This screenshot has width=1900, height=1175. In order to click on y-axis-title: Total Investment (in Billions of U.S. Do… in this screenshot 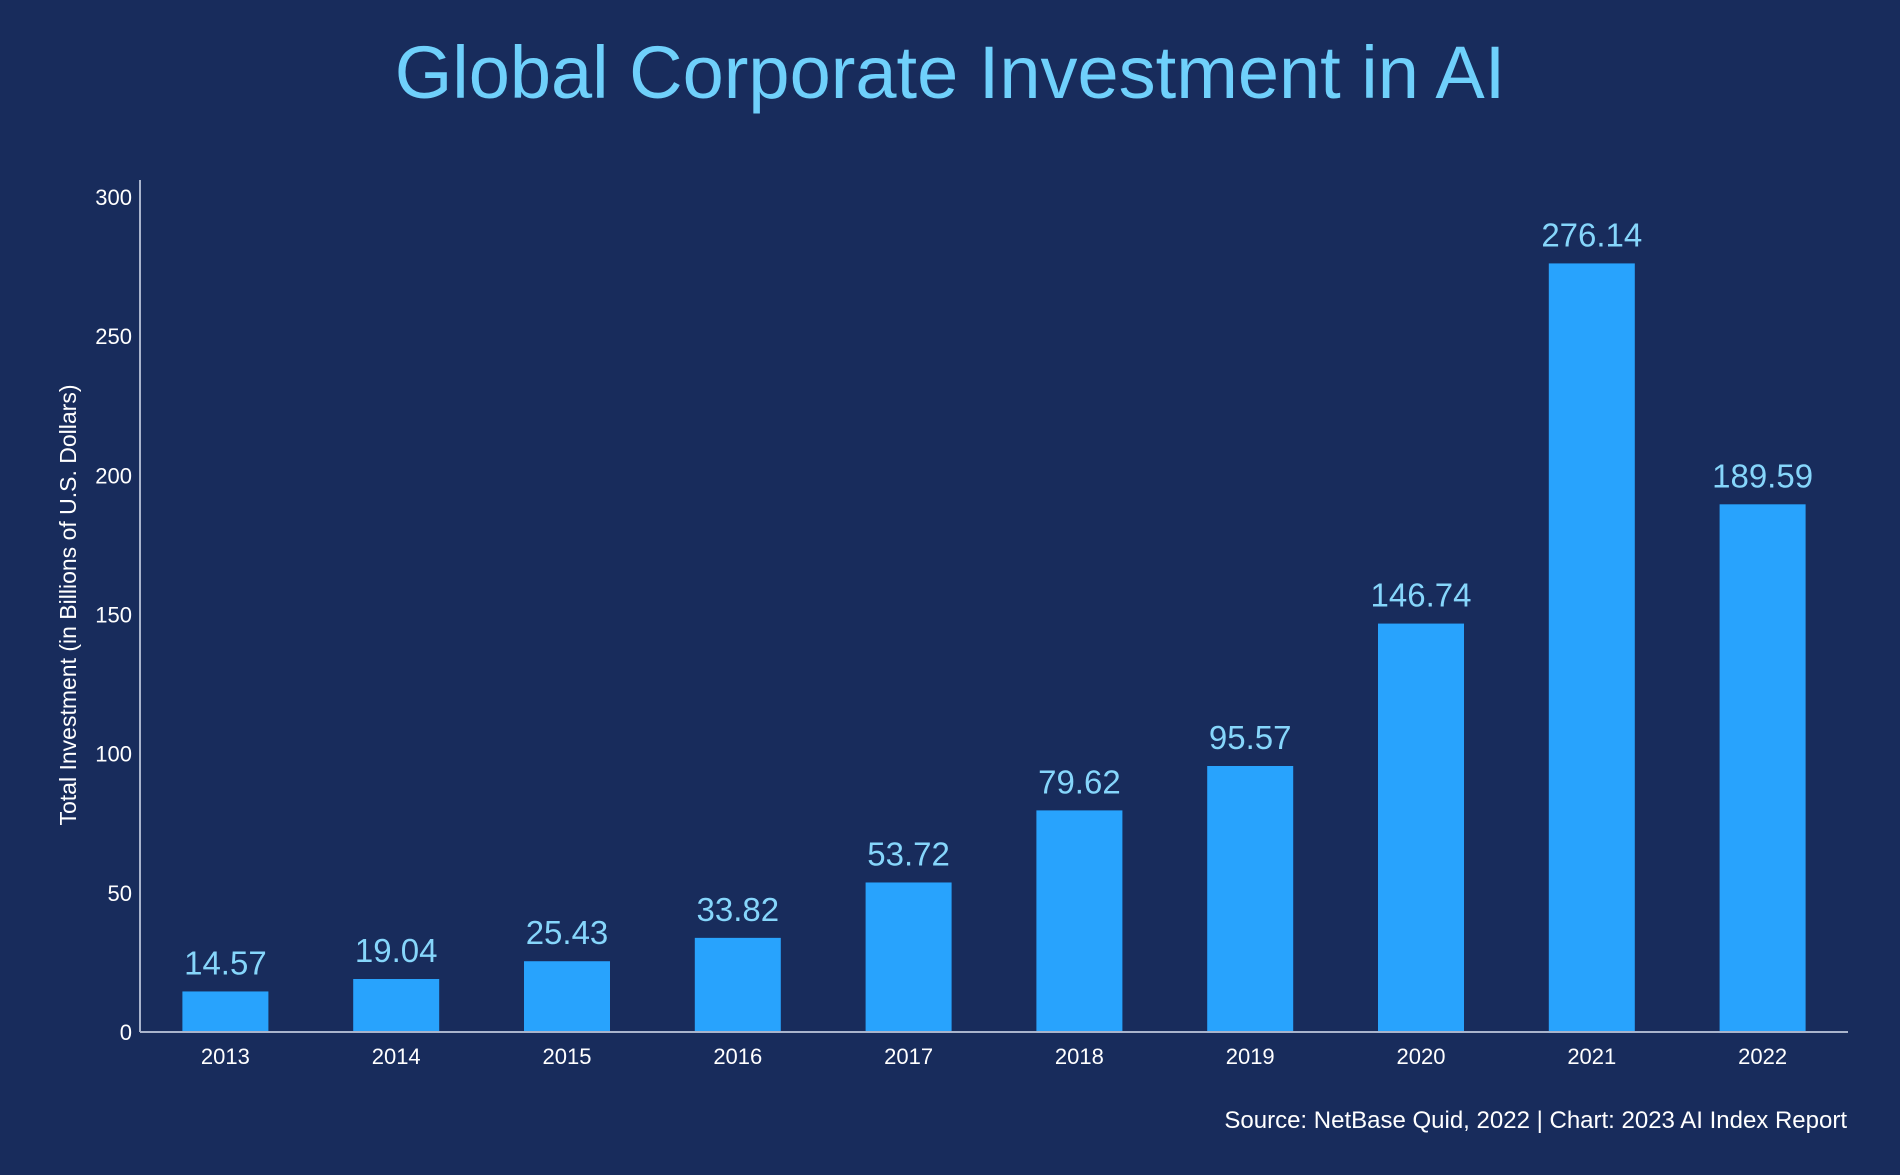, I will do `click(68, 605)`.